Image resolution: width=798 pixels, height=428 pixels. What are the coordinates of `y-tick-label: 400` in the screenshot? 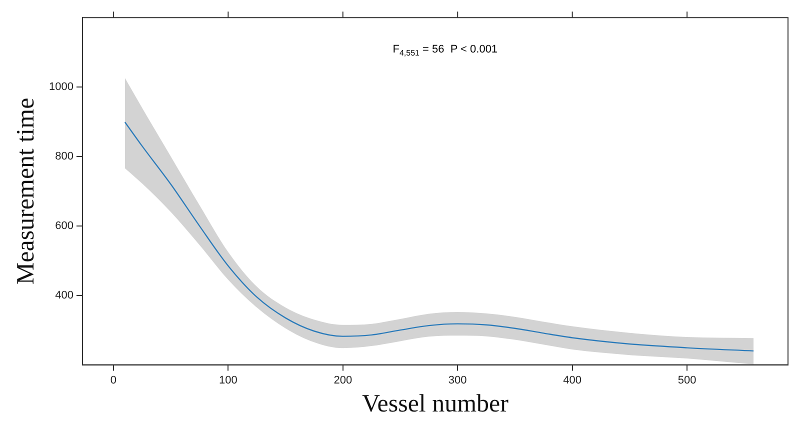 It's located at (64, 295).